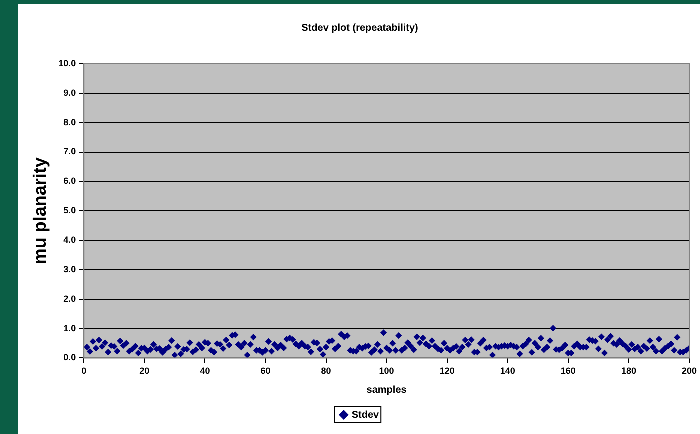  What do you see at coordinates (387, 390) in the screenshot?
I see `x-axis-title: samples` at bounding box center [387, 390].